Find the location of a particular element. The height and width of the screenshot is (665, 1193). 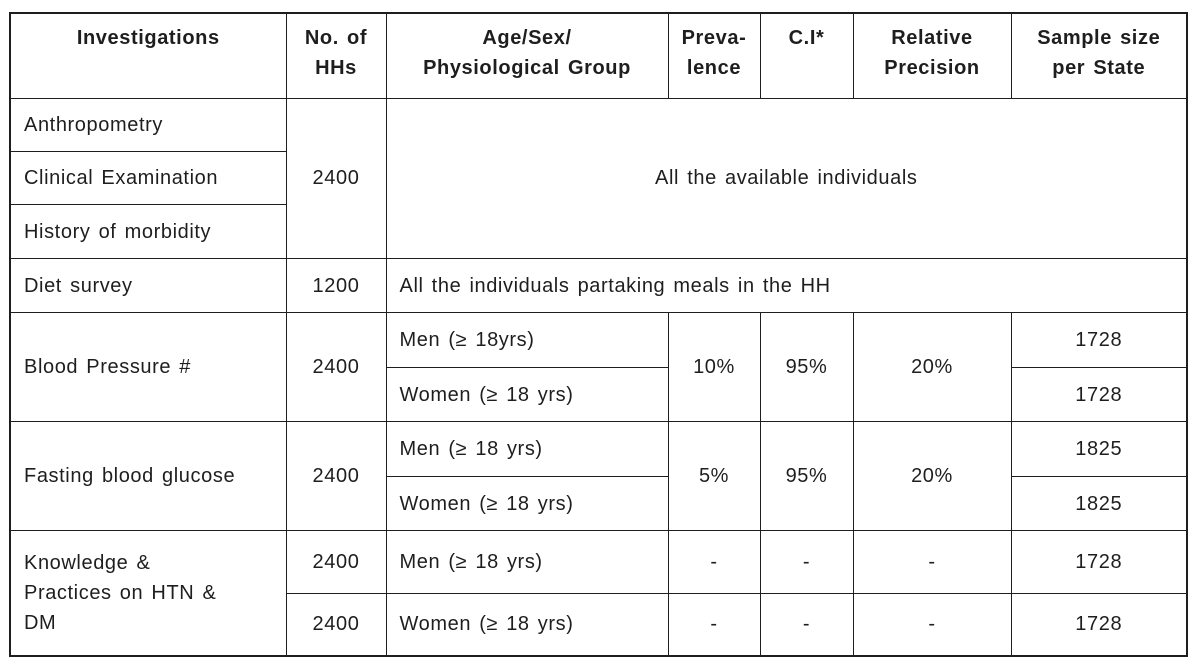

cell-knowledge-women-rp-dash: - is located at coordinates (932, 624).